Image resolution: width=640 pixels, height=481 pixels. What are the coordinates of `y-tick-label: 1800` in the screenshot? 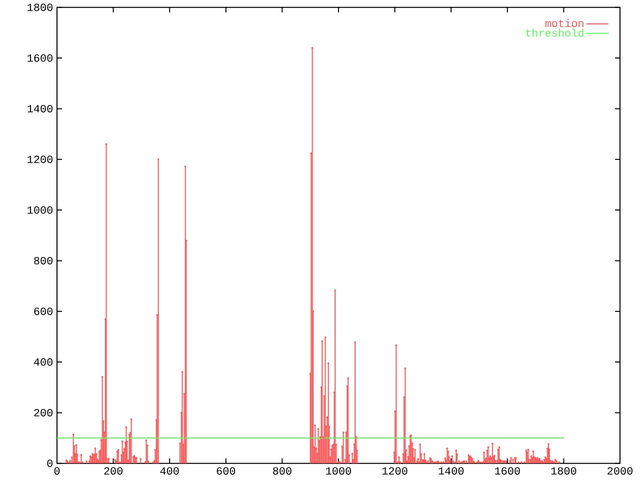 It's located at (40, 7).